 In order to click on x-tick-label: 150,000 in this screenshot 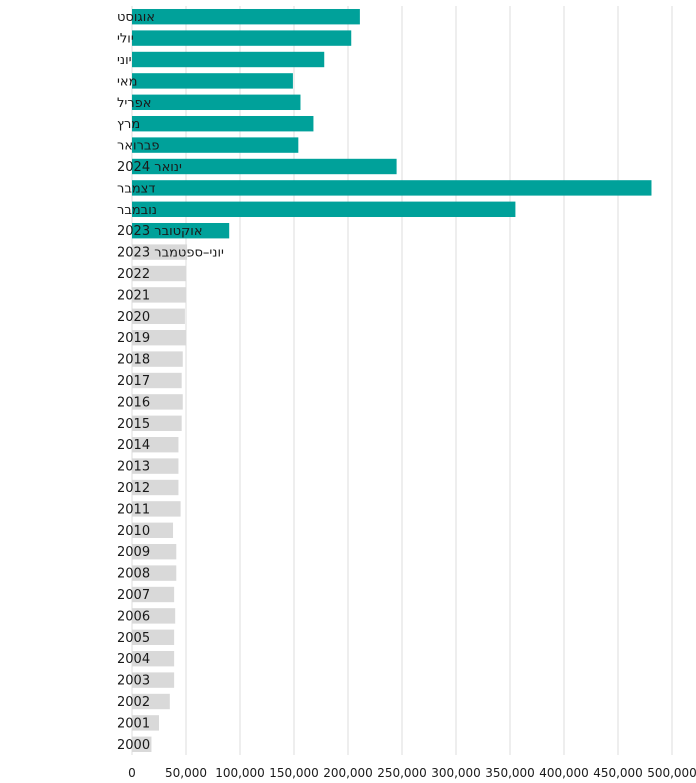, I will do `click(294, 773)`.